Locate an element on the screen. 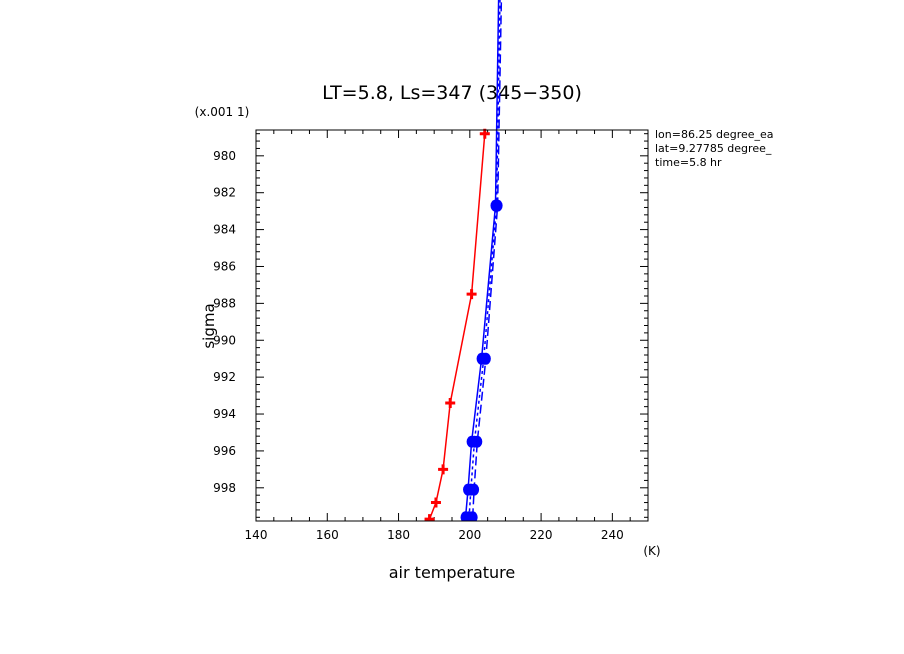  x-tick-label: 220 is located at coordinates (541, 535).